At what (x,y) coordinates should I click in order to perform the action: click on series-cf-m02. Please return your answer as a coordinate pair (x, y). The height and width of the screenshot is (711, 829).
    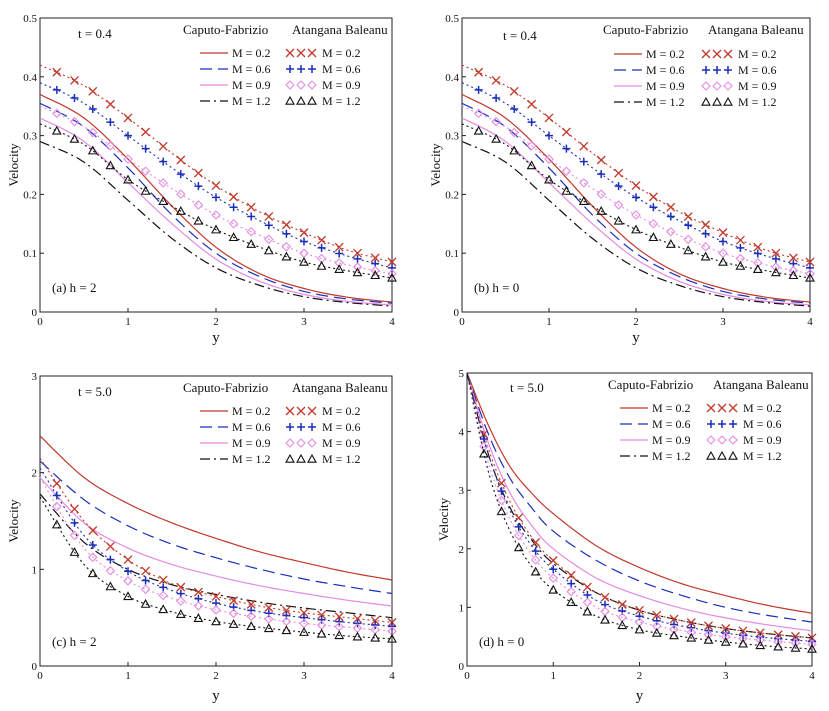
    Looking at the image, I should click on (216, 198).